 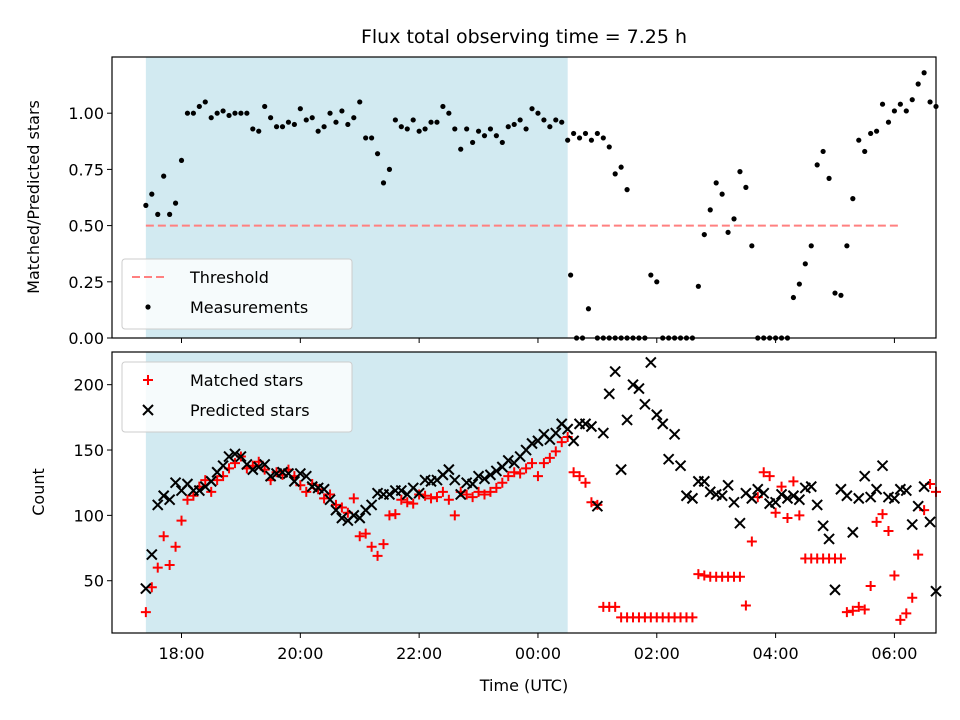 What do you see at coordinates (88, 385) in the screenshot?
I see `bottom-y-tick-label: 200` at bounding box center [88, 385].